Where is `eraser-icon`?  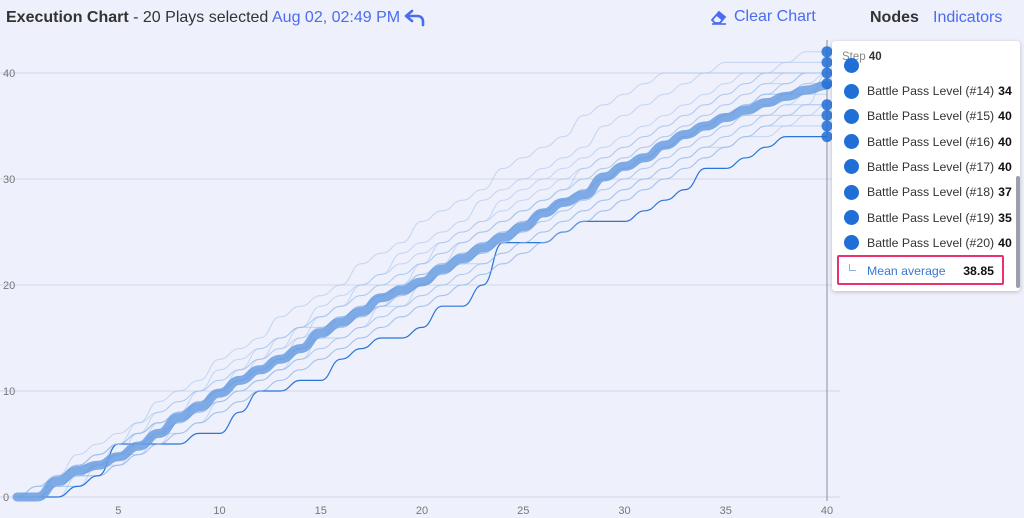
eraser-icon is located at coordinates (718, 17).